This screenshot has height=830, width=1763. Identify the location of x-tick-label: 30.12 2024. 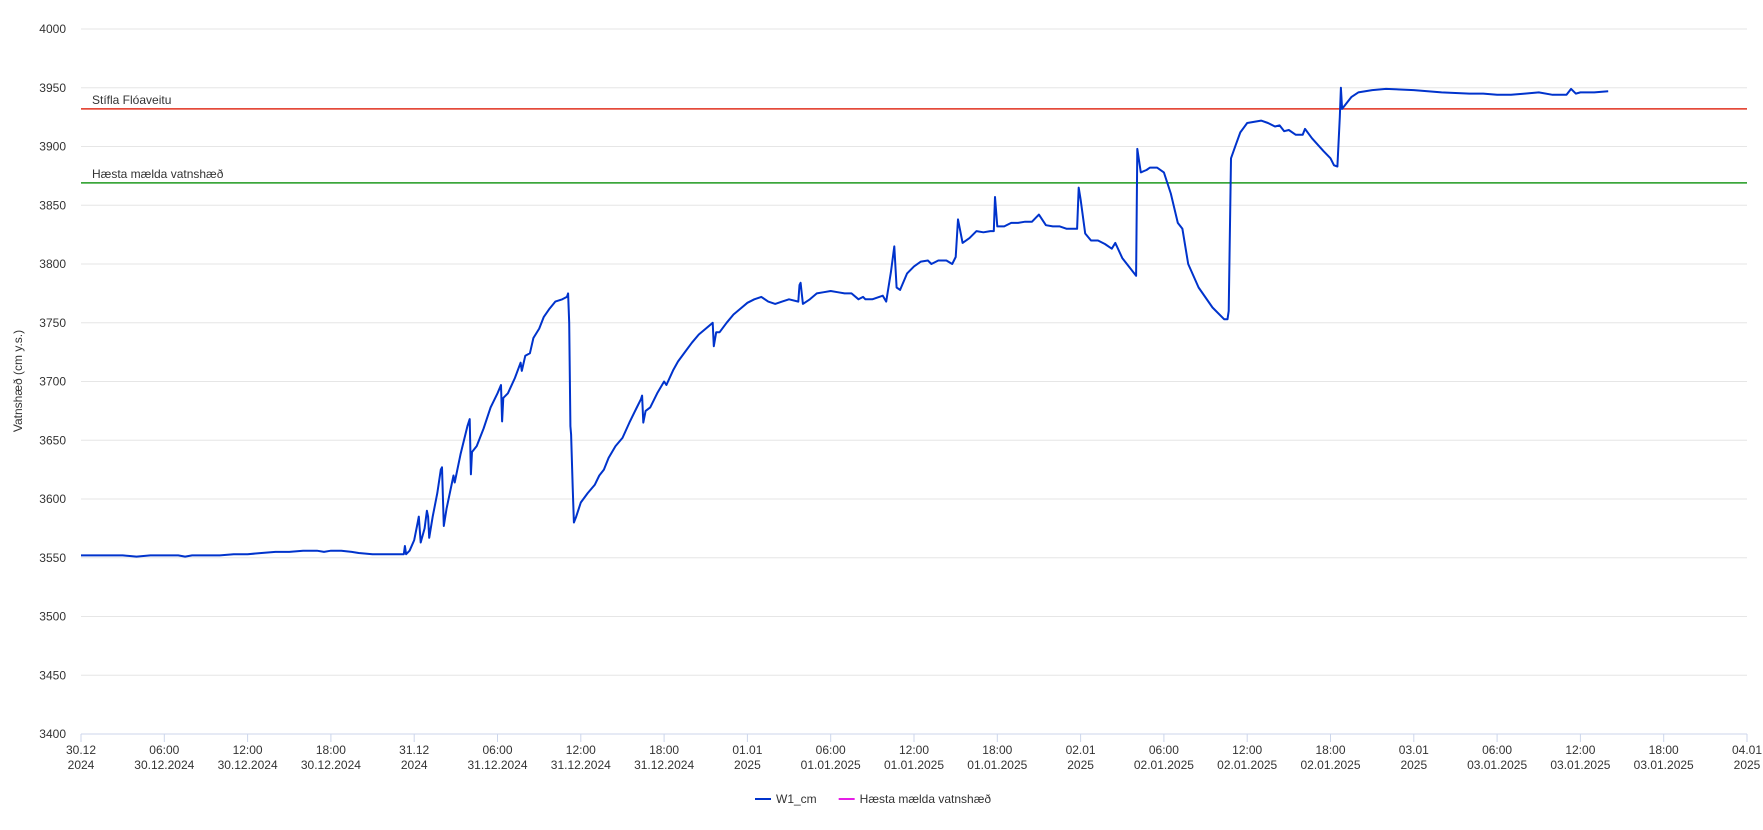
(81, 757).